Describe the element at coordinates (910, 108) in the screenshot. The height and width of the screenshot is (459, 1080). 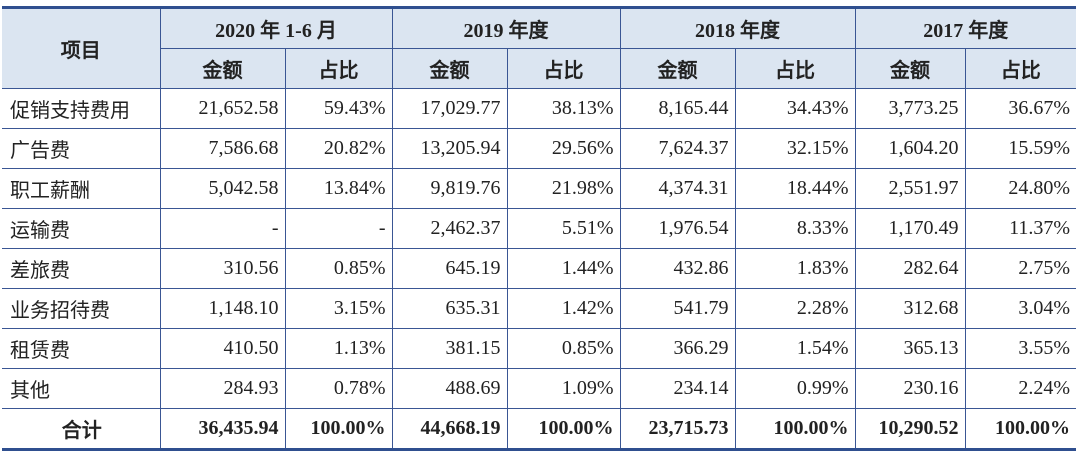
I see `amount-cell: 3,773.25` at that location.